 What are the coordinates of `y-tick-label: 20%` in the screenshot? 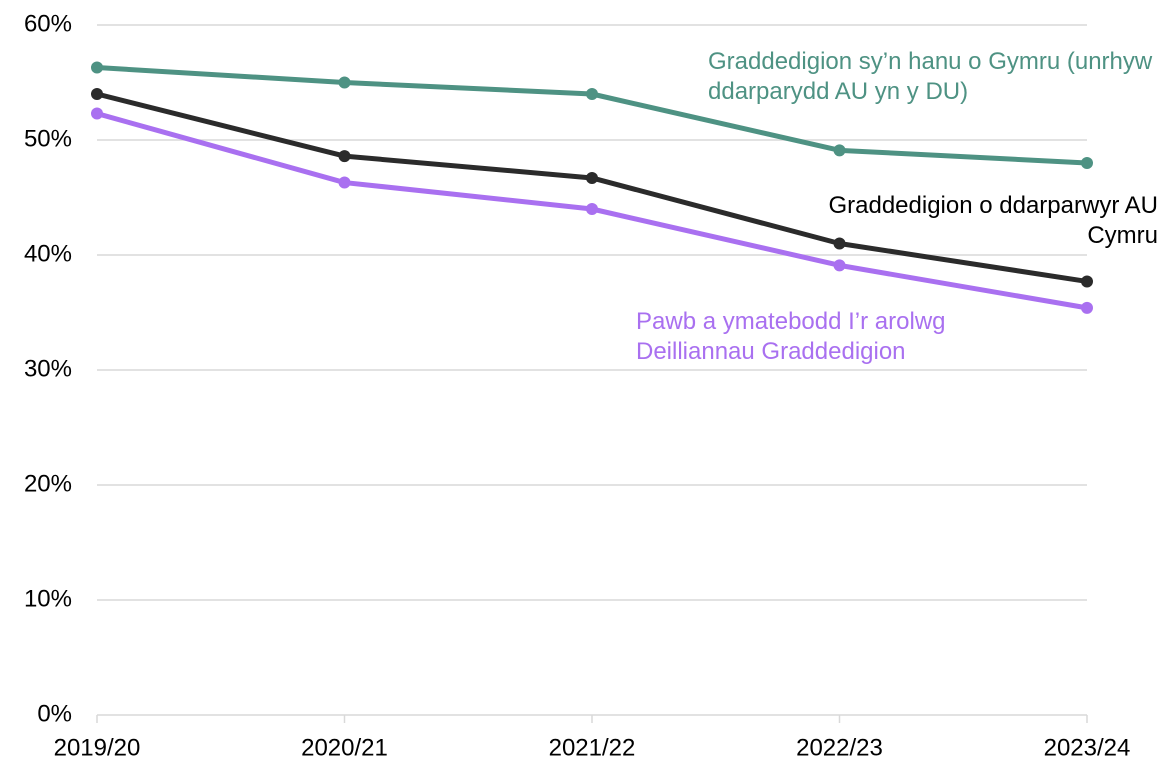 It's located at (48, 483).